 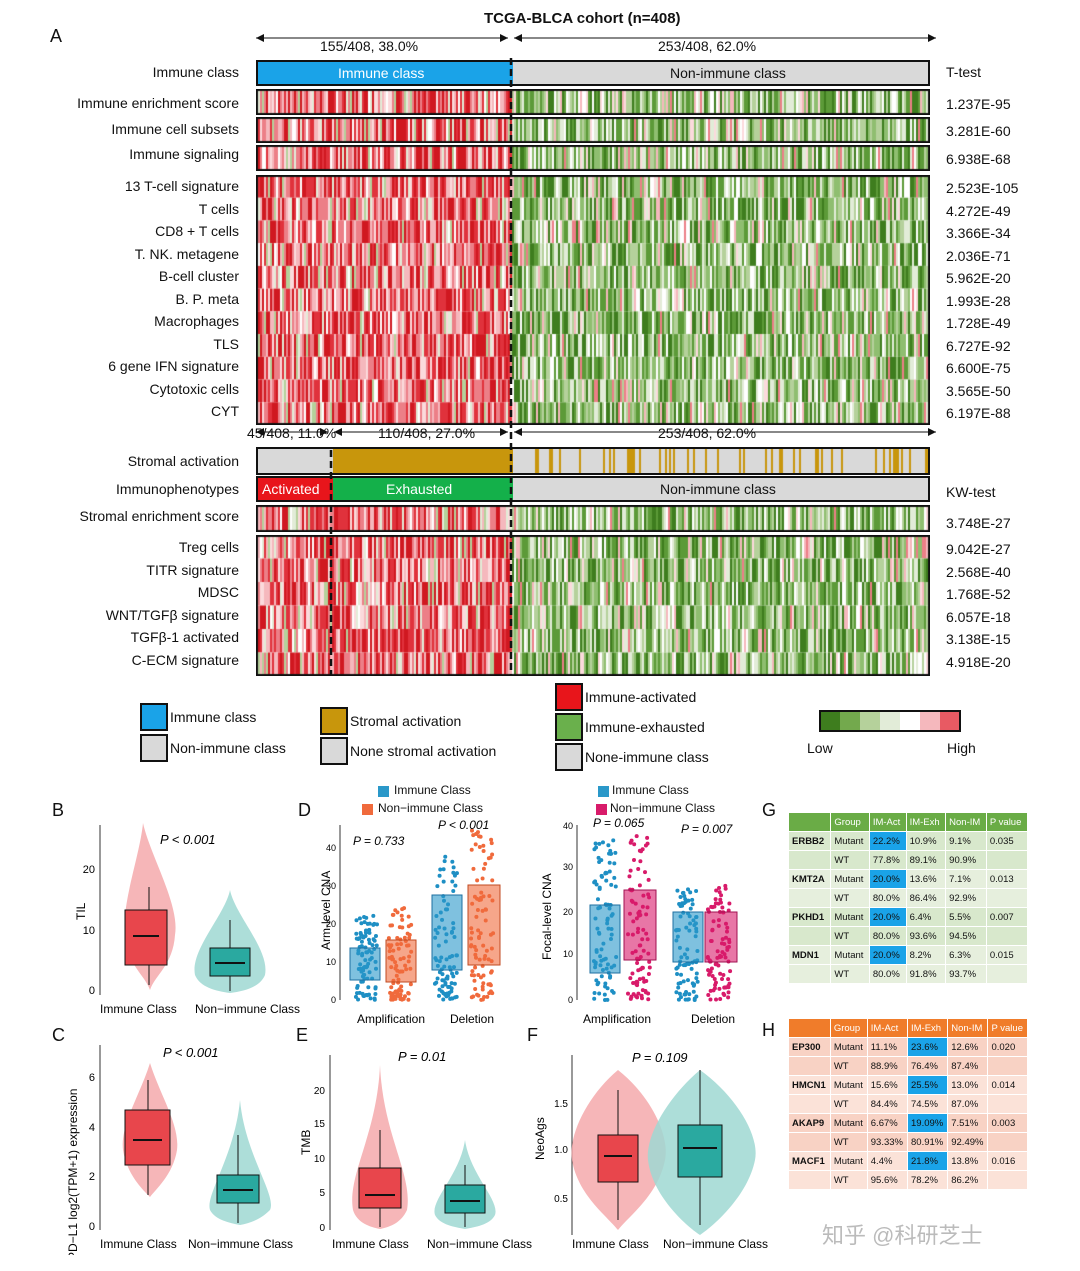 I want to click on table-row: WT 93.33% 80.91% 92.49%, so click(x=908, y=1142).